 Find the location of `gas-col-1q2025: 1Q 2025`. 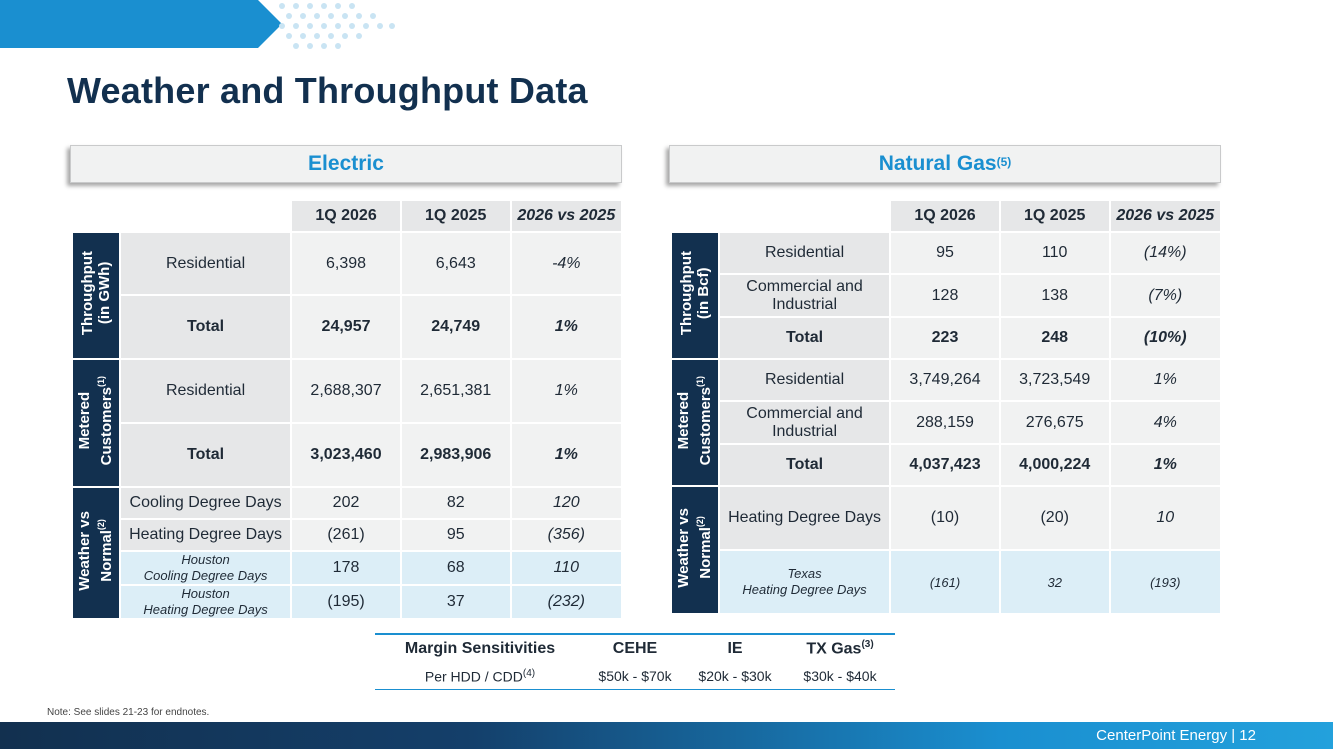

gas-col-1q2025: 1Q 2025 is located at coordinates (1054, 216).